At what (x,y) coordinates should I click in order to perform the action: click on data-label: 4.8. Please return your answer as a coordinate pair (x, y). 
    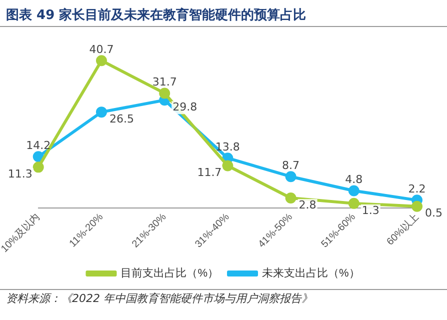
    Looking at the image, I should click on (354, 179).